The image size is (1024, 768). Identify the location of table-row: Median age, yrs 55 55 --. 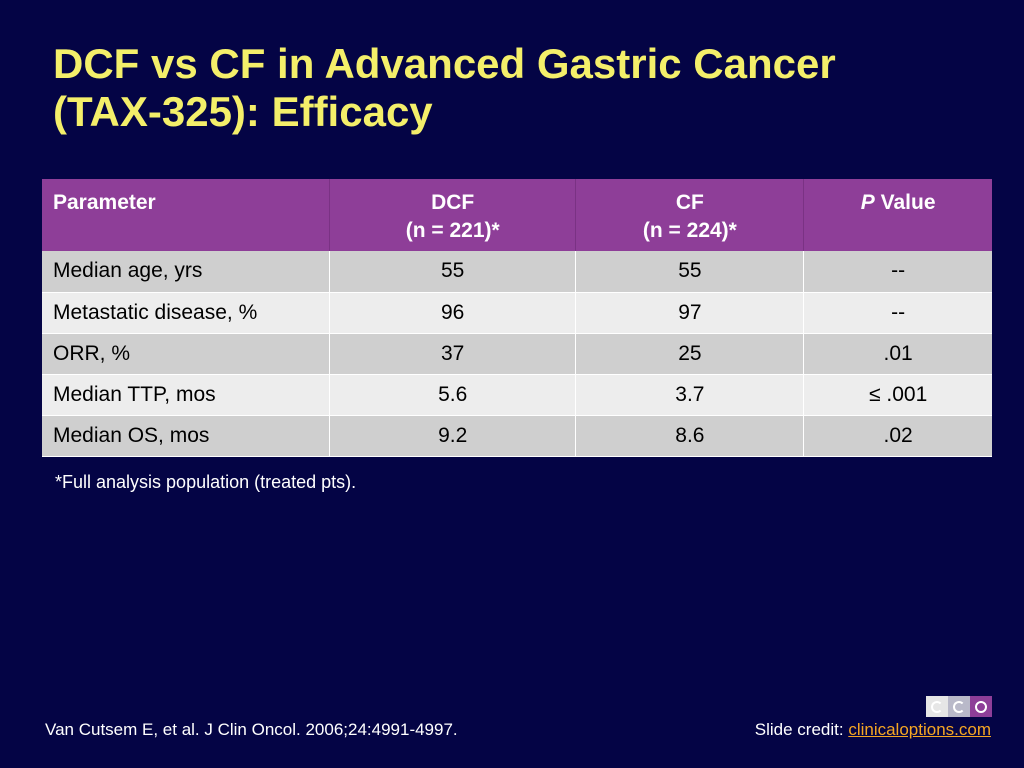
(517, 272).